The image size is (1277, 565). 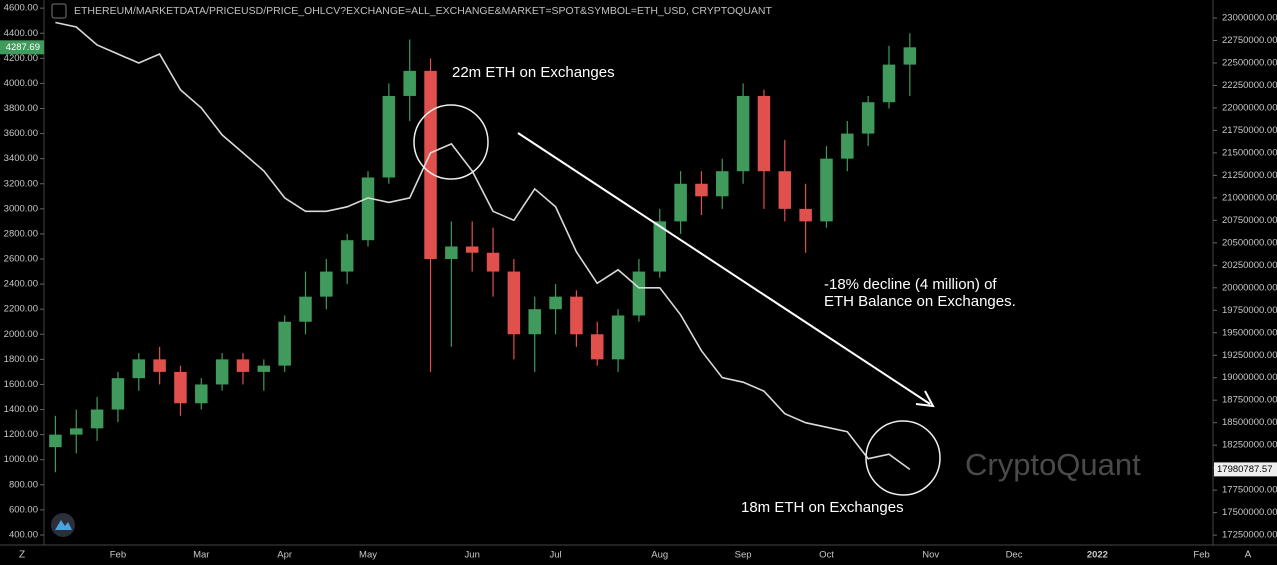 I want to click on annotation: ETH Balance on Exchanges., so click(x=920, y=301).